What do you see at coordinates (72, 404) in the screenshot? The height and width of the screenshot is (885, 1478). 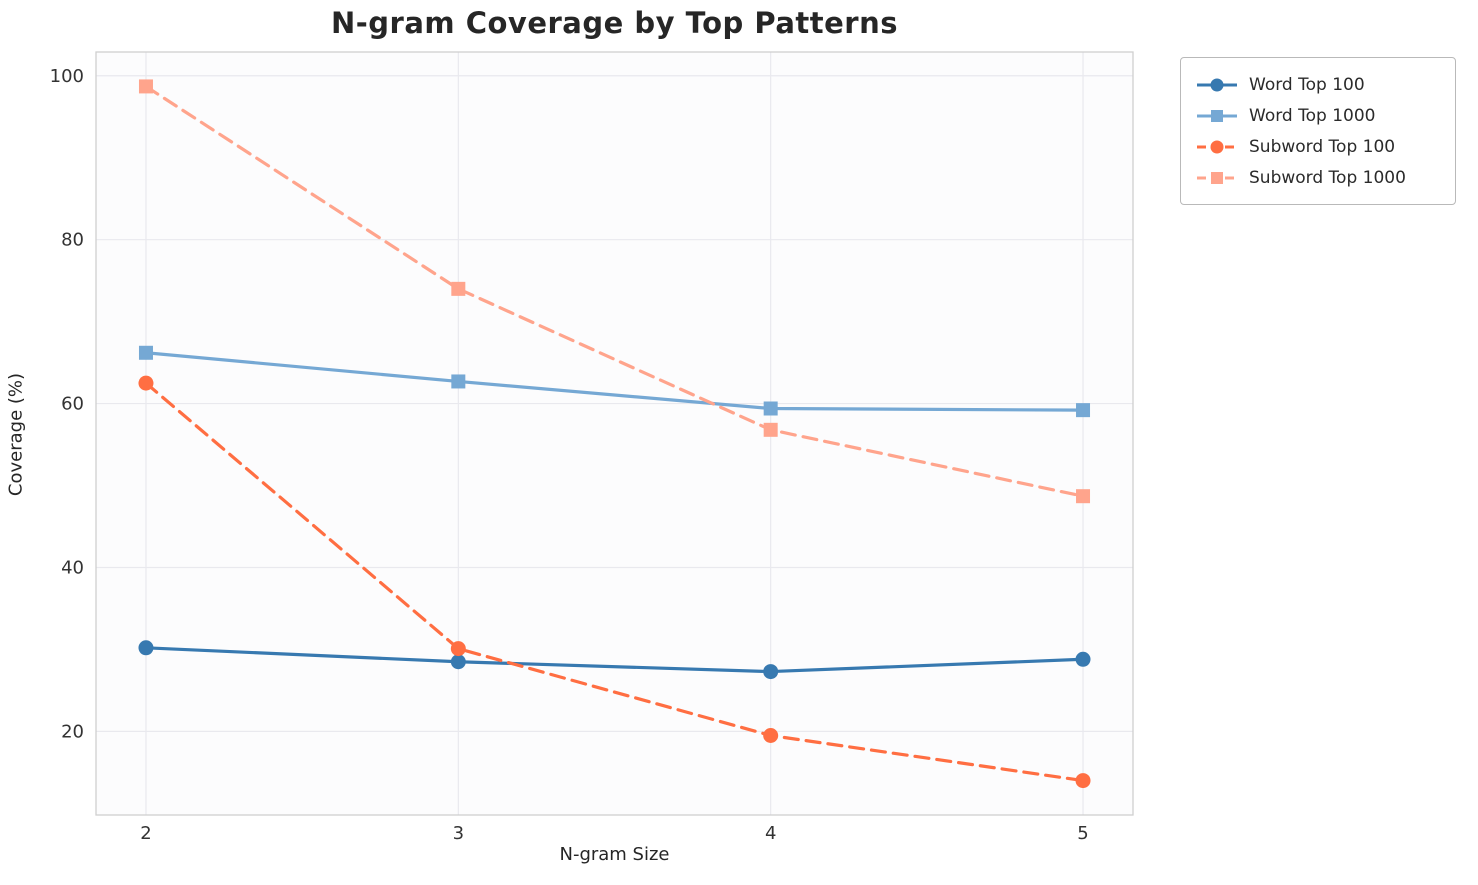 I see `y-tick-label: 60` at bounding box center [72, 404].